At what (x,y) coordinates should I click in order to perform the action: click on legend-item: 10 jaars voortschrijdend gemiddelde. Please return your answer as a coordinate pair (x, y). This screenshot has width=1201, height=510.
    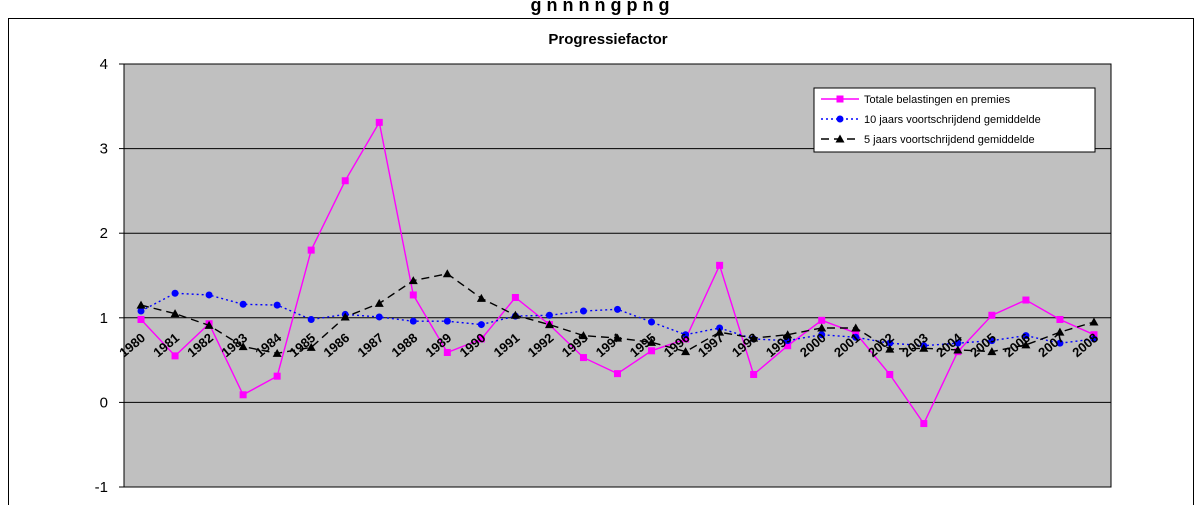
    Looking at the image, I should click on (931, 120).